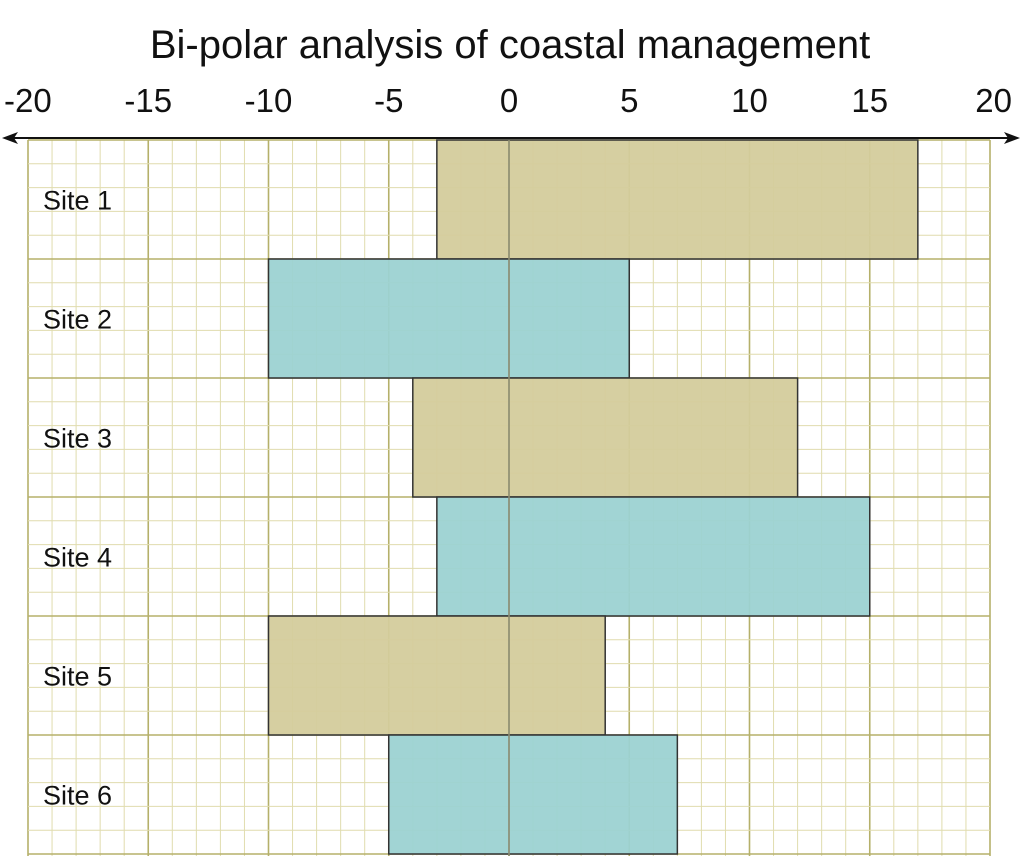  I want to click on x-tick-label: 20, so click(993, 100).